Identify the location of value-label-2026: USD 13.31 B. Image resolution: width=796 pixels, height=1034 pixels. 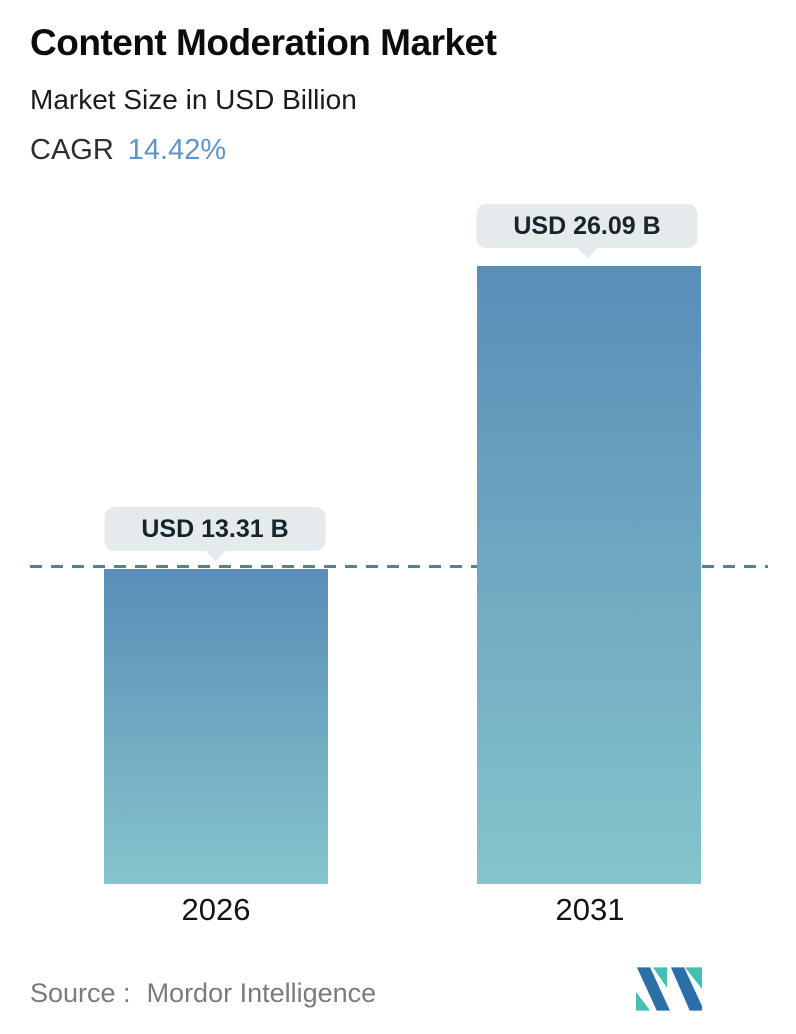
(215, 534).